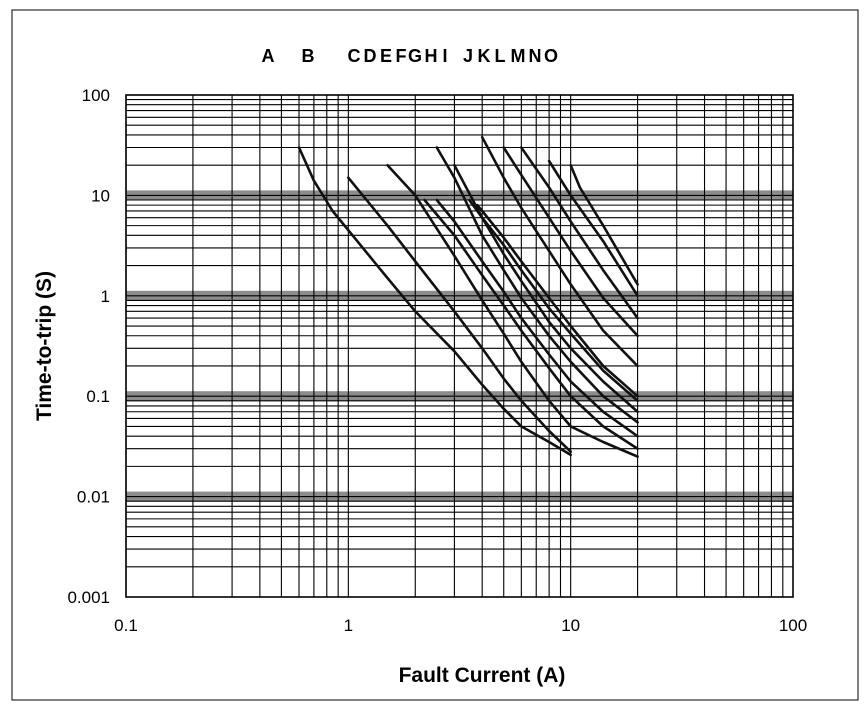 This screenshot has width=868, height=707. Describe the element at coordinates (126, 625) in the screenshot. I see `x-tick-label: 0.1` at that location.